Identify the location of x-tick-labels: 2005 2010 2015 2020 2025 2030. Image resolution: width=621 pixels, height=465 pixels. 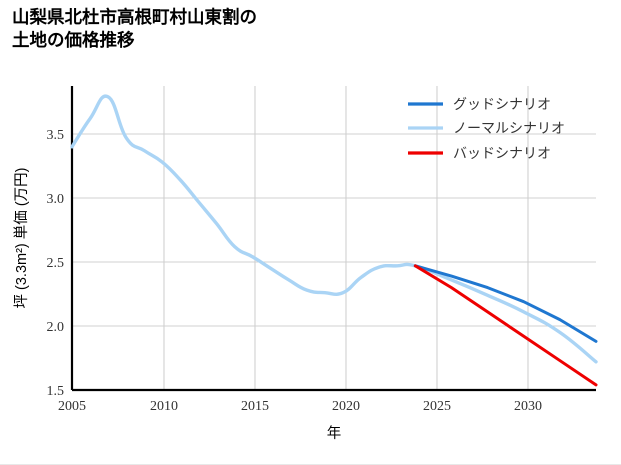
(300, 406).